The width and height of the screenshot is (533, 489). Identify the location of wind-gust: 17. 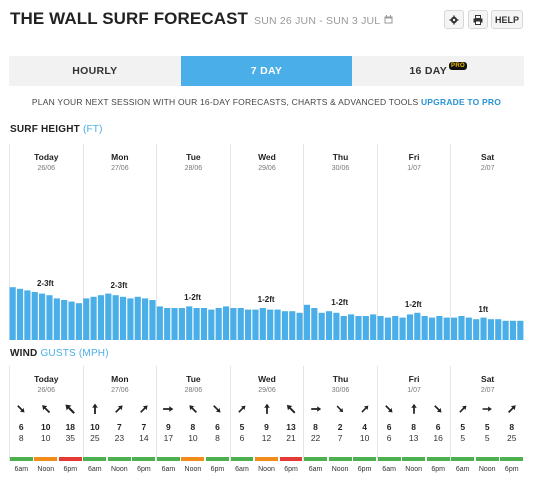
(168, 438).